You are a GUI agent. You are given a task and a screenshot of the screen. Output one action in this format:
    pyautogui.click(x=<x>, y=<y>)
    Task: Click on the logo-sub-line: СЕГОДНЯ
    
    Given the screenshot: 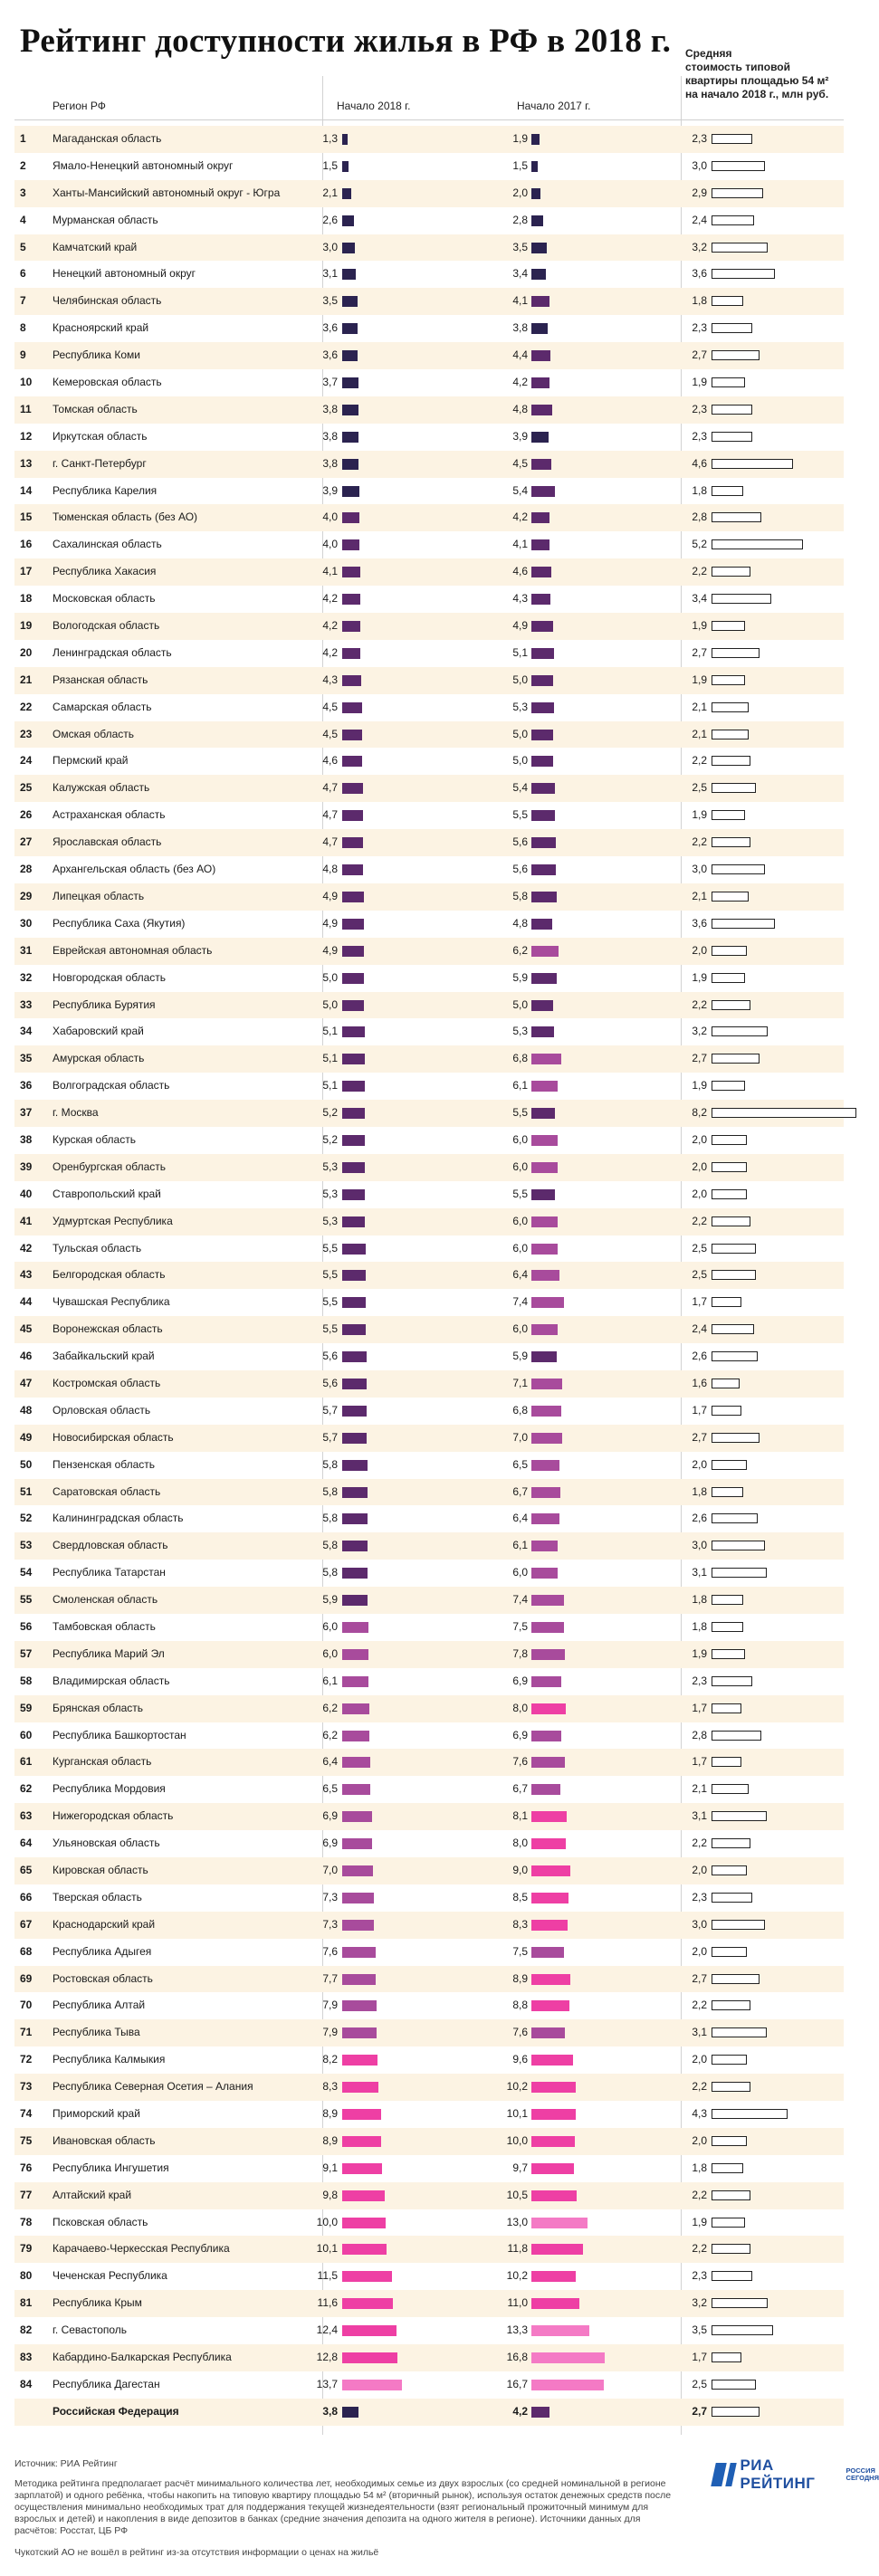 What is the action you would take?
    pyautogui.click(x=863, y=2478)
    